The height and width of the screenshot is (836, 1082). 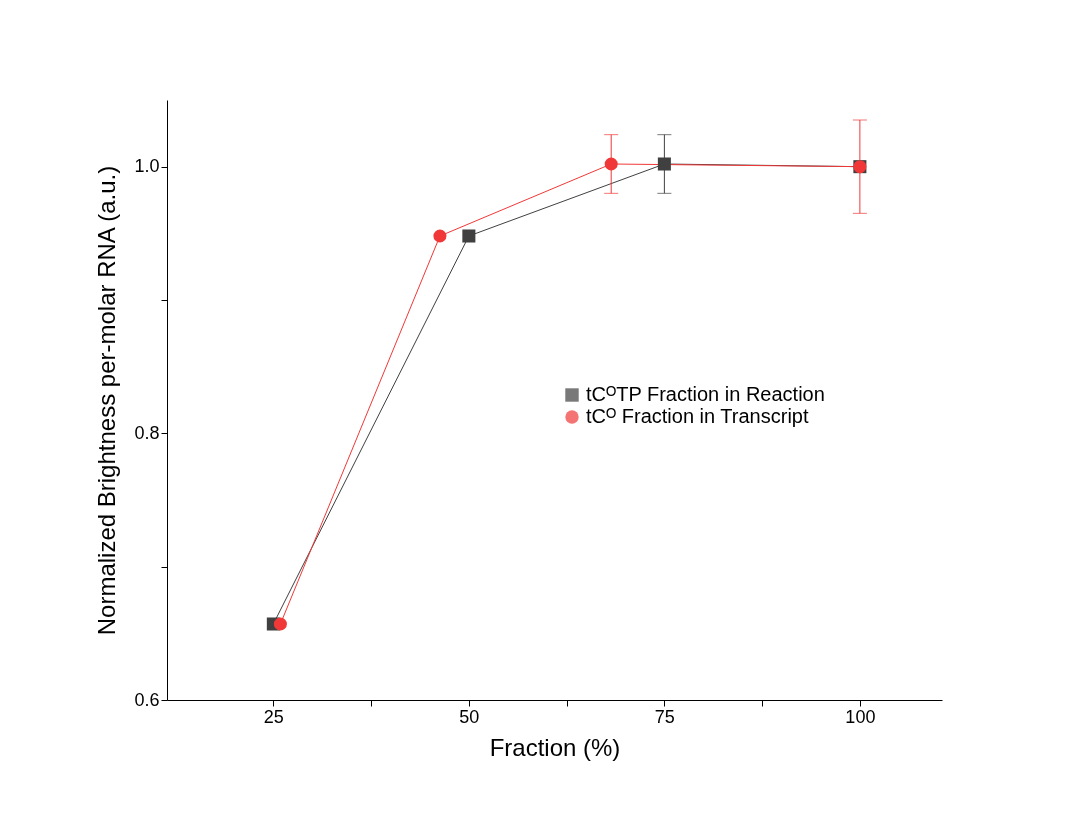 I want to click on y-tick-label: 0.8, so click(x=147, y=432).